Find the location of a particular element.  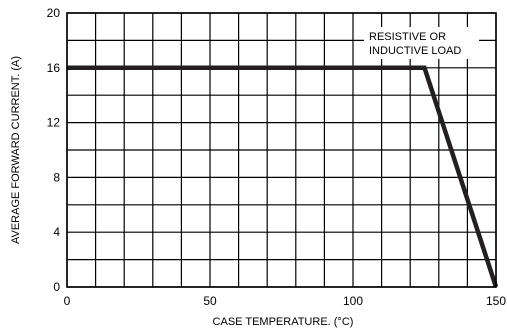

y-tick-label: 8 is located at coordinates (56, 177).